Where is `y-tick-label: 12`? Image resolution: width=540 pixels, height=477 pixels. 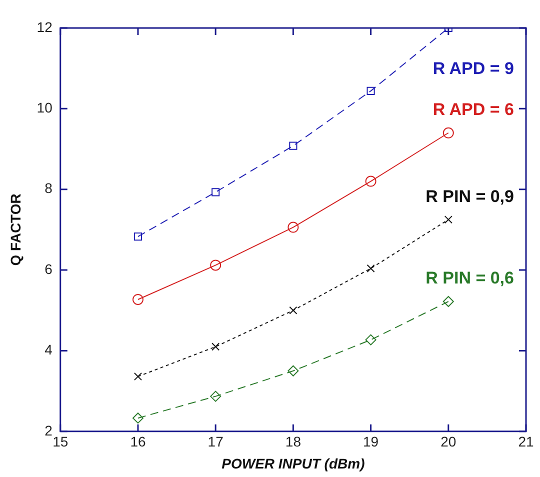
y-tick-label: 12 is located at coordinates (44, 26).